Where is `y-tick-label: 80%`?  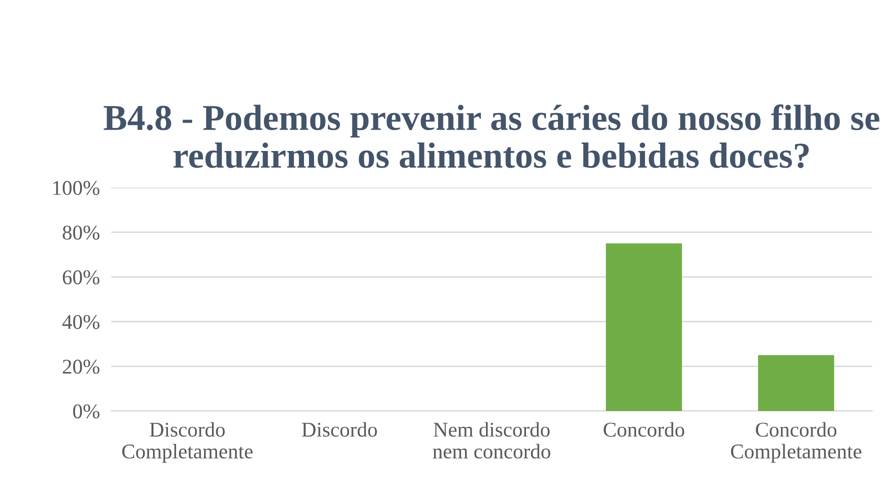
y-tick-label: 80% is located at coordinates (81, 233).